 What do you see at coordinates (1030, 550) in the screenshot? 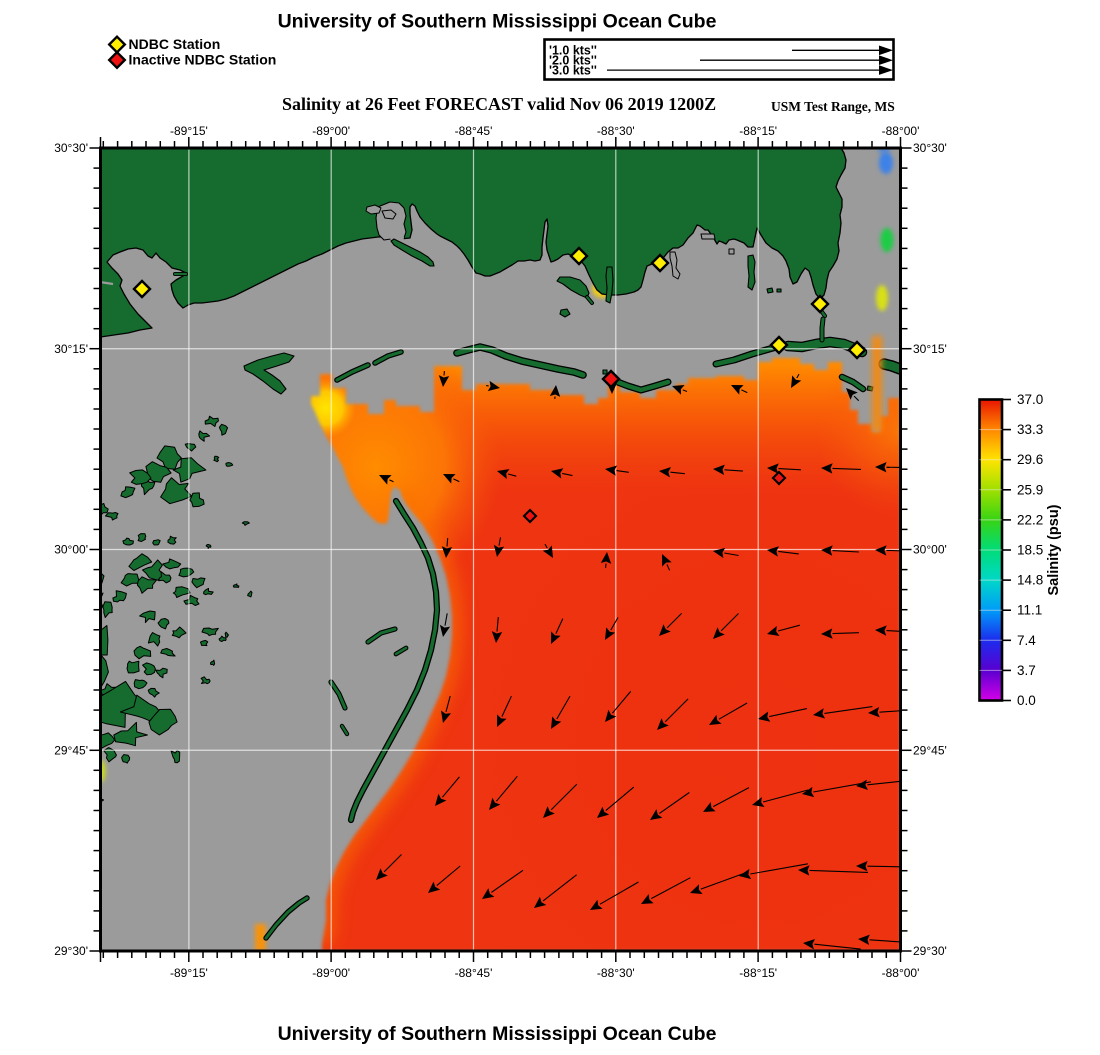
I see `svg-text: 18.5` at bounding box center [1030, 550].